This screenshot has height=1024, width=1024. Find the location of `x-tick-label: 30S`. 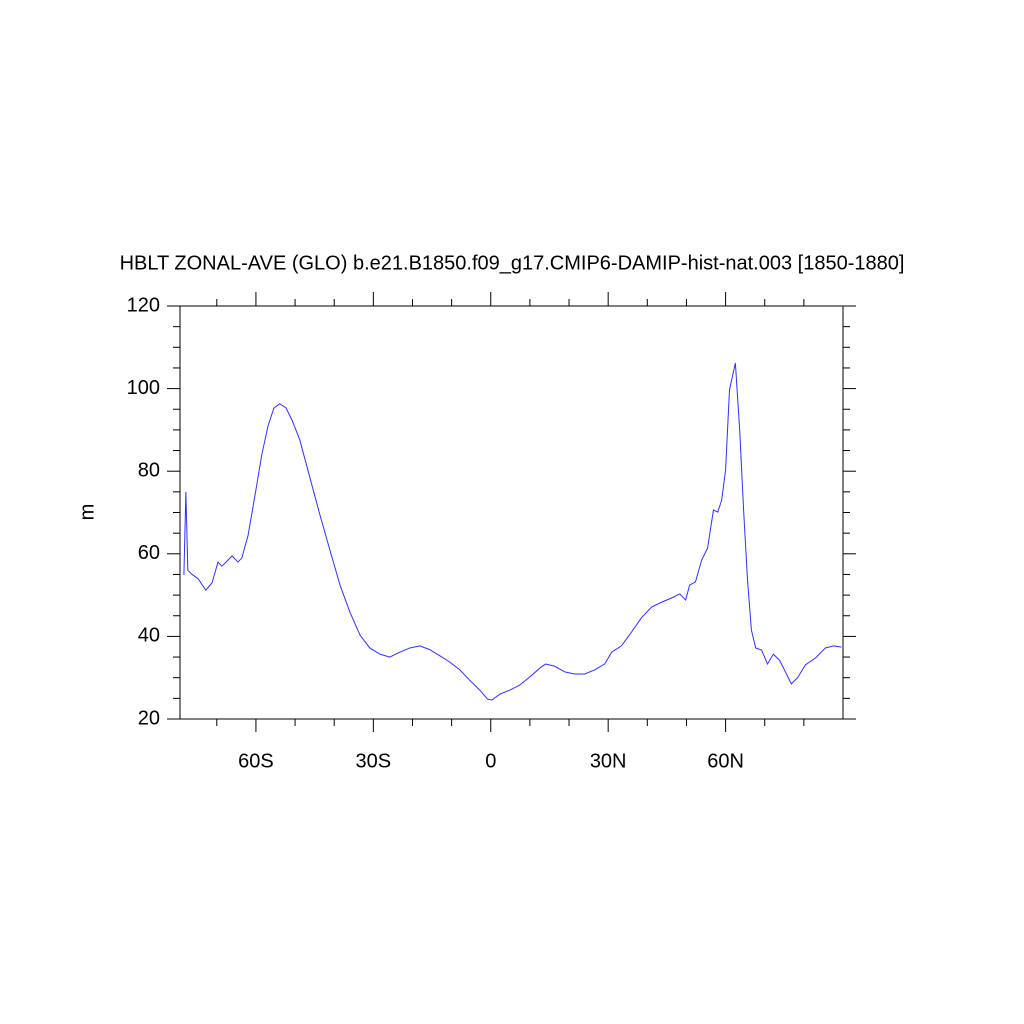

x-tick-label: 30S is located at coordinates (374, 761).